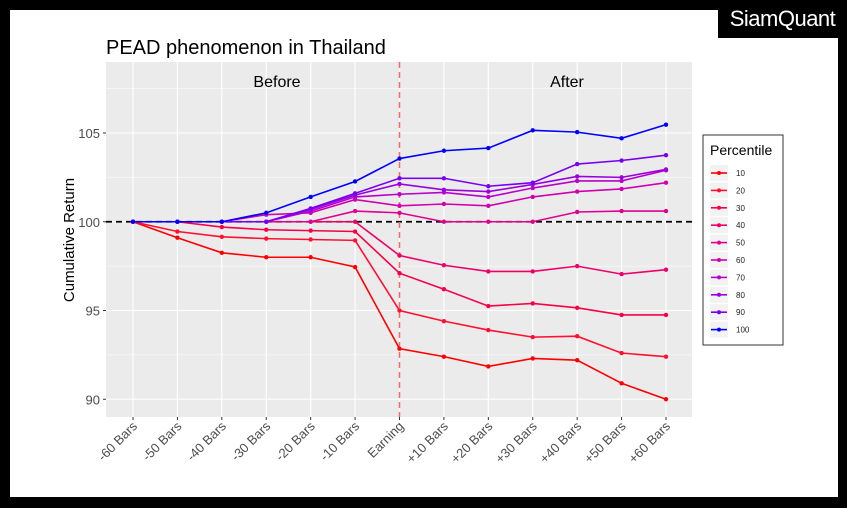 The height and width of the screenshot is (508, 847). Describe the element at coordinates (605, 442) in the screenshot. I see `x-tick-label: +50 Bars` at that location.